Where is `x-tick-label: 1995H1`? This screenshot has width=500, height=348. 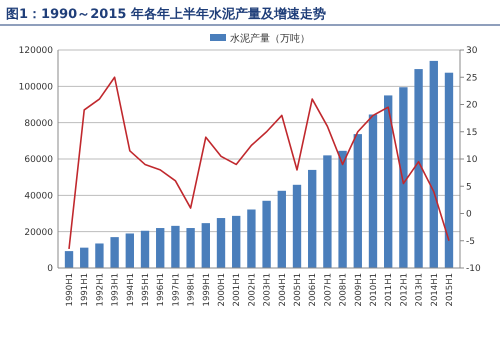
x-tick-label: 1995H1 is located at coordinates (145, 289).